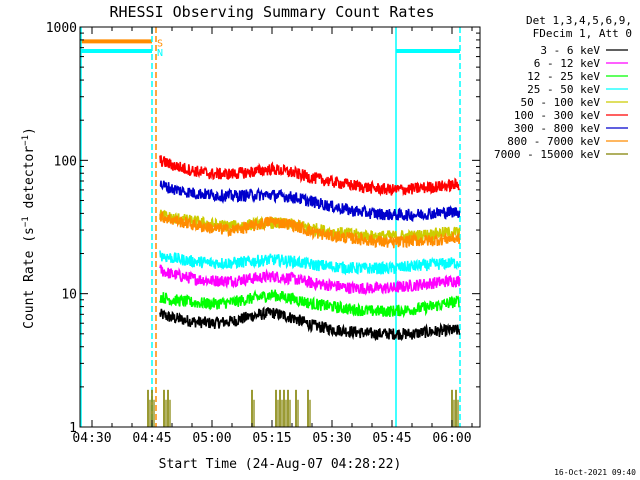 The image size is (640, 480). I want to click on legend-label: 25 - 50 keV, so click(563, 89).